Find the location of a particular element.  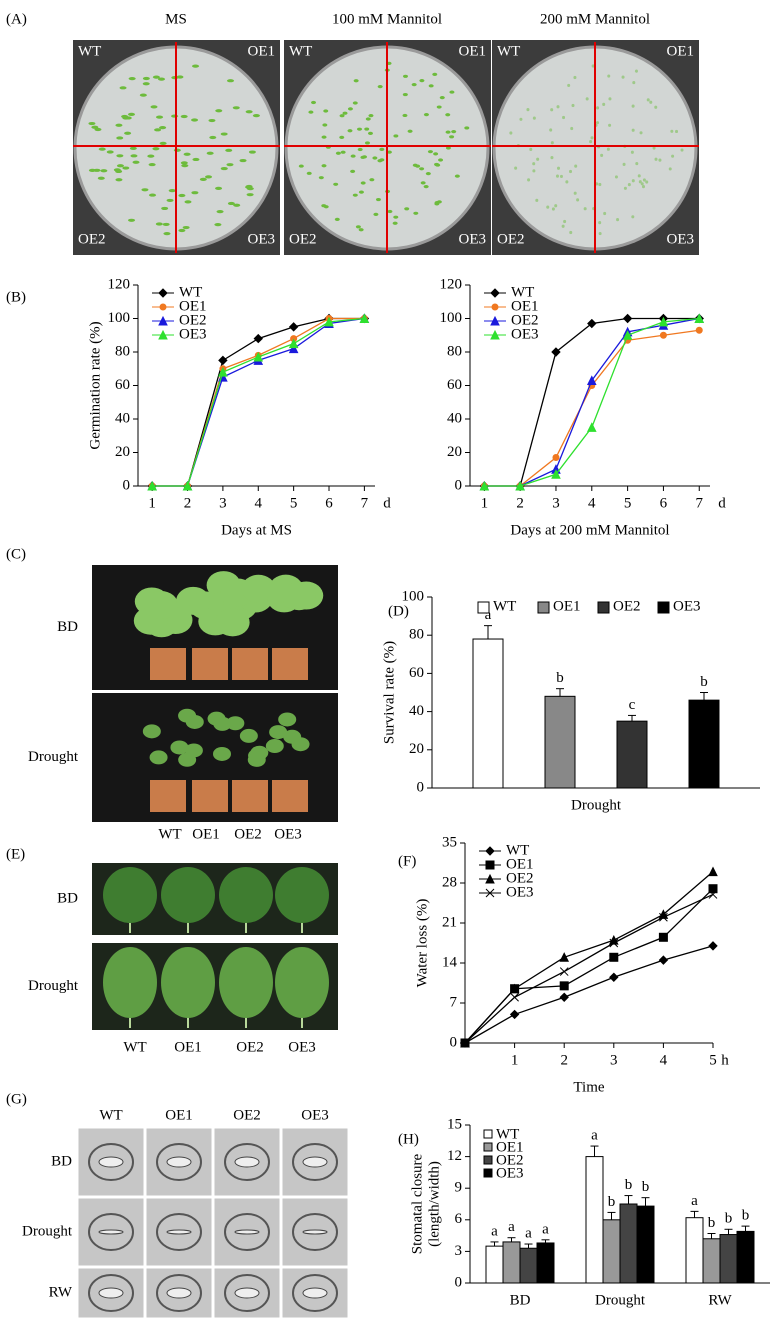

x-unit: d is located at coordinates (387, 503).